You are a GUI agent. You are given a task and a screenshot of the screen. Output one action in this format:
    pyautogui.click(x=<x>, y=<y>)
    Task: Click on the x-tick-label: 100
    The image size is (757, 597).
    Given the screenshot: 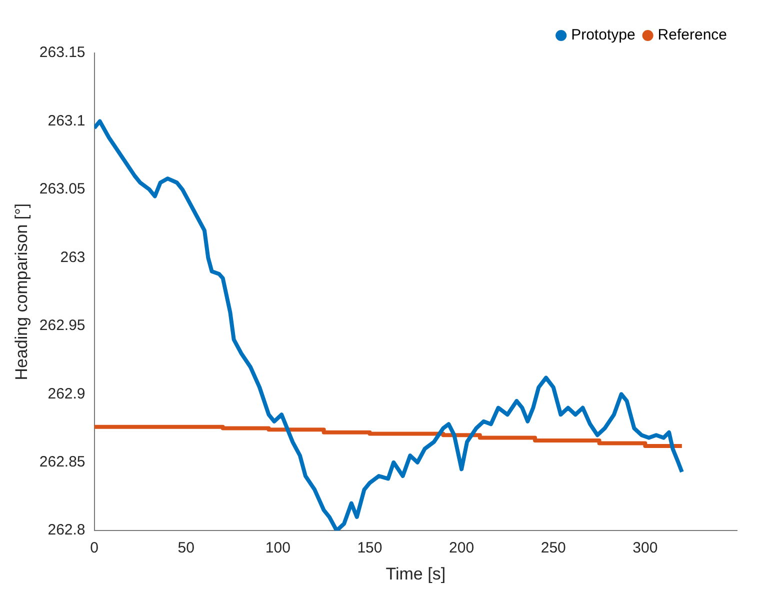 What is the action you would take?
    pyautogui.click(x=277, y=548)
    